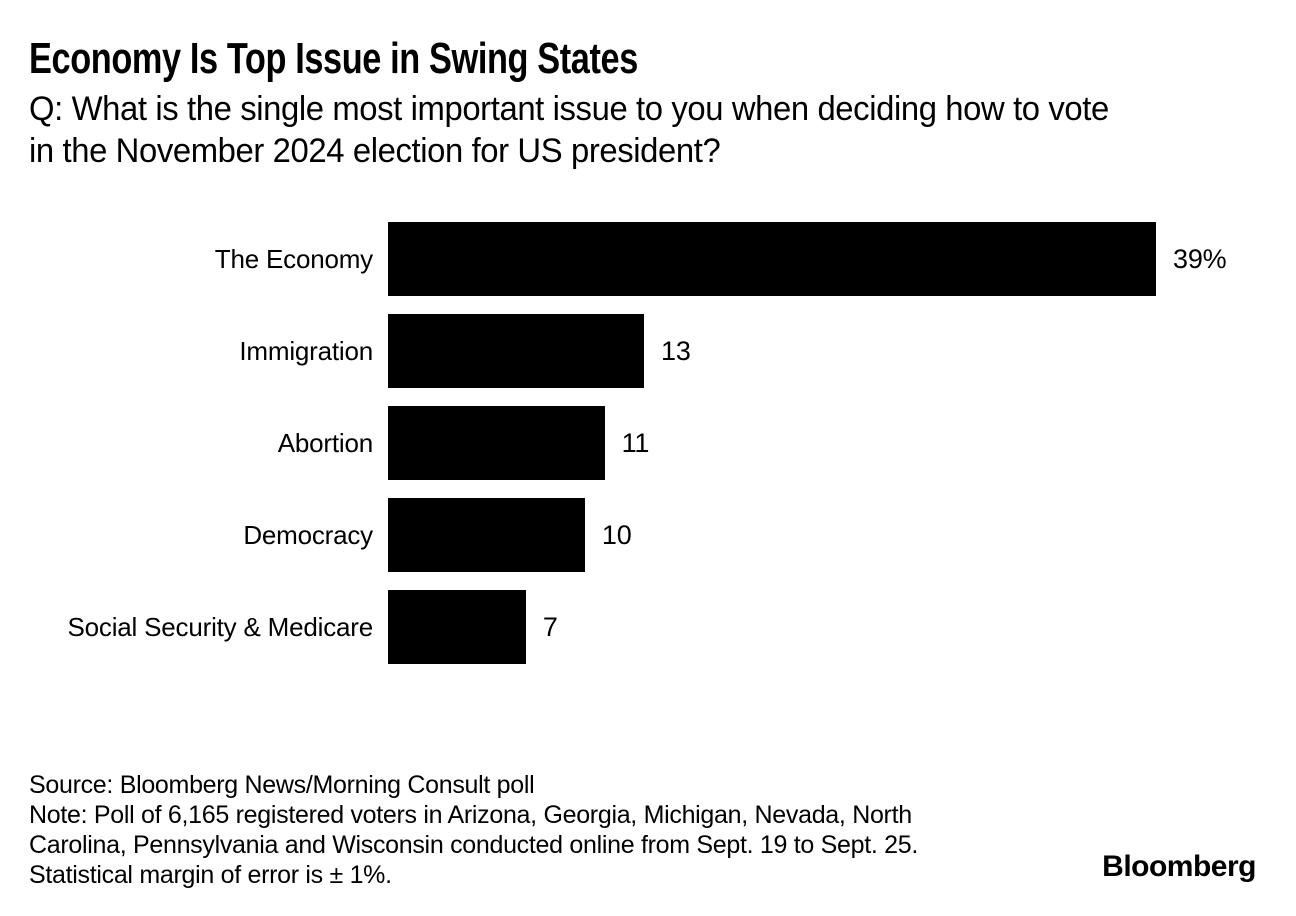  I want to click on page-title: Economy Is Top Issue in Swing States, so click(333, 58).